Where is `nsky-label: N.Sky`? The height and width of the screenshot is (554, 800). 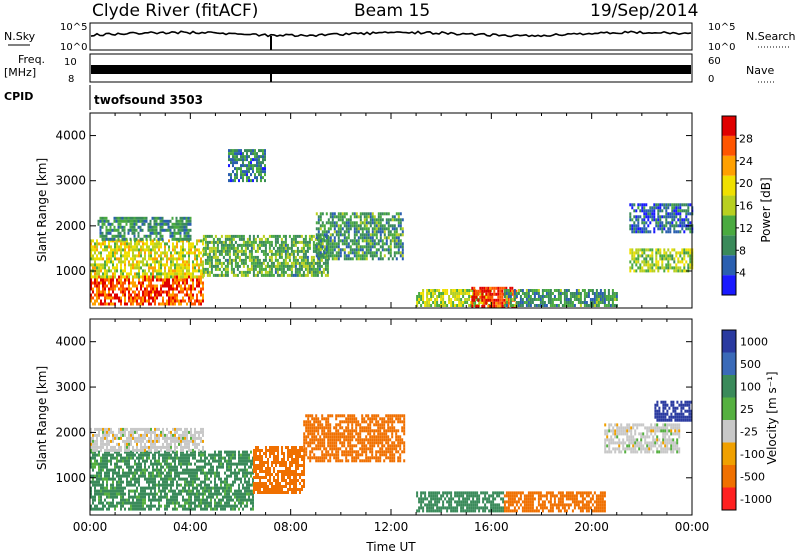
nsky-label: N.Sky is located at coordinates (20, 36).